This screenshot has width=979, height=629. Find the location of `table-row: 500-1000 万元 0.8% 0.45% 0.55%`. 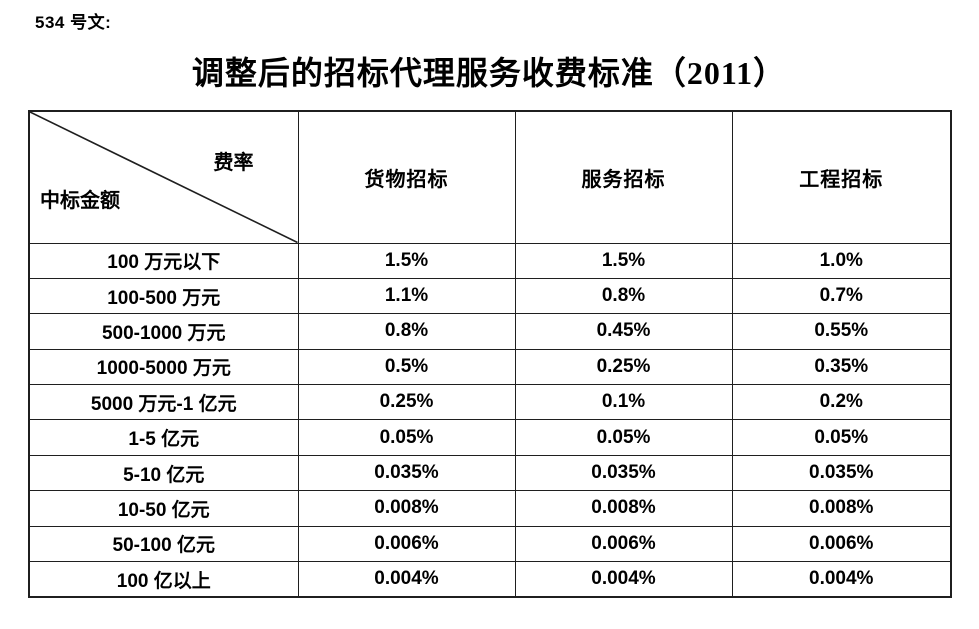

table-row: 500-1000 万元 0.8% 0.45% 0.55% is located at coordinates (490, 331).